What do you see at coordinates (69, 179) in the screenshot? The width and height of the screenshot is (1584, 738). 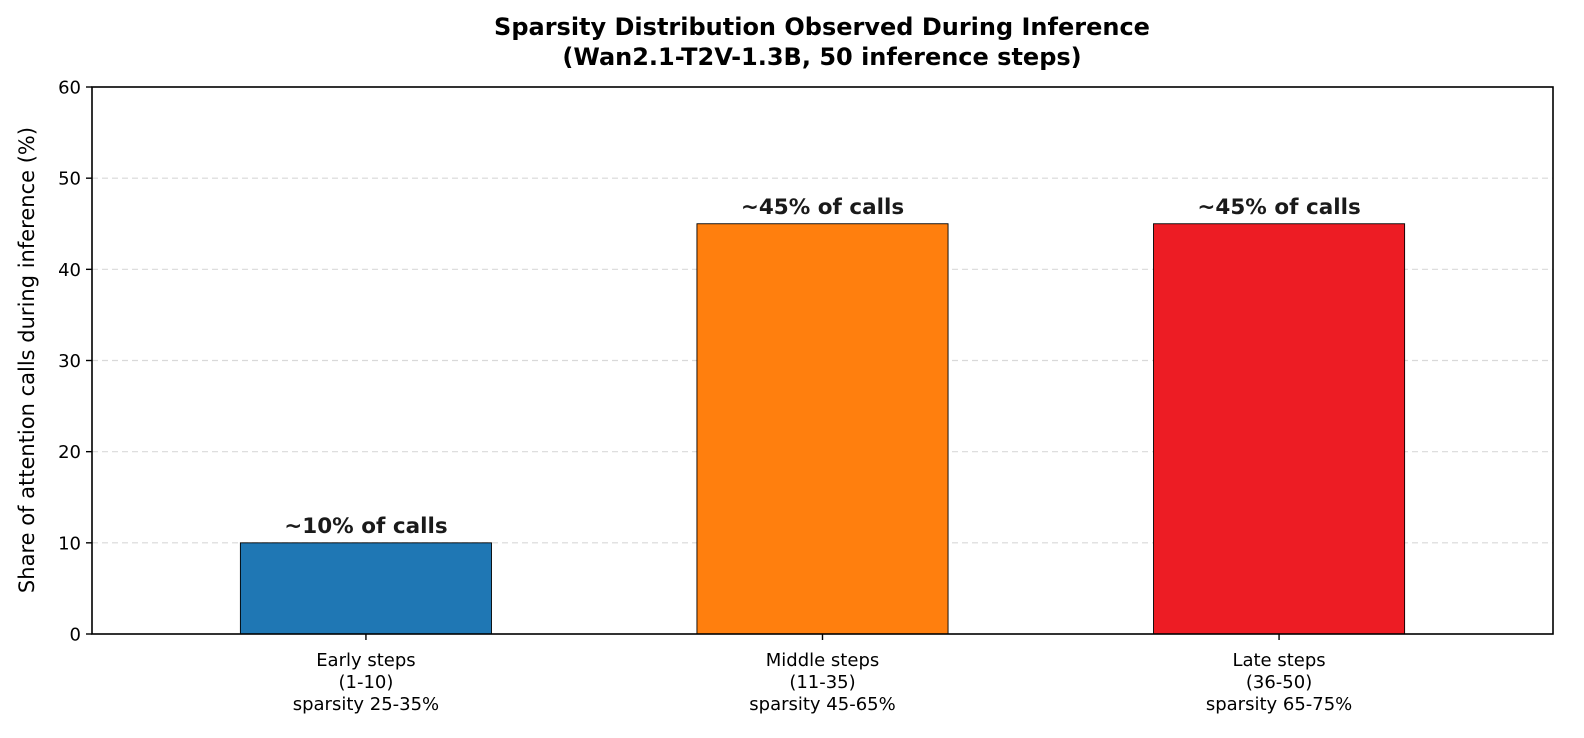 I see `y-tick-label: 50` at bounding box center [69, 179].